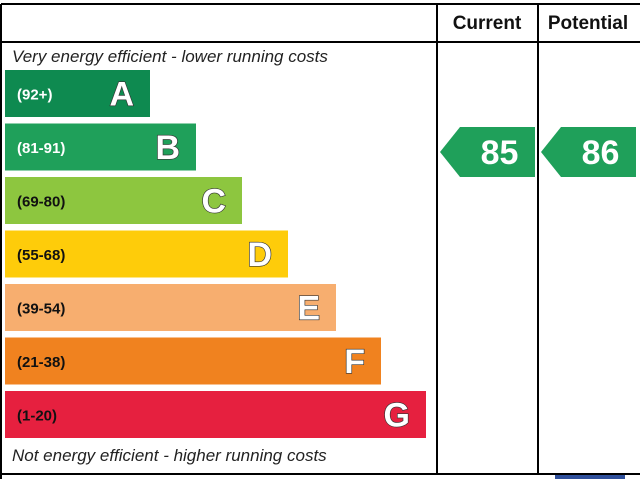 Image resolution: width=640 pixels, height=479 pixels. I want to click on potential-rating-arrow: 86, so click(588, 152).